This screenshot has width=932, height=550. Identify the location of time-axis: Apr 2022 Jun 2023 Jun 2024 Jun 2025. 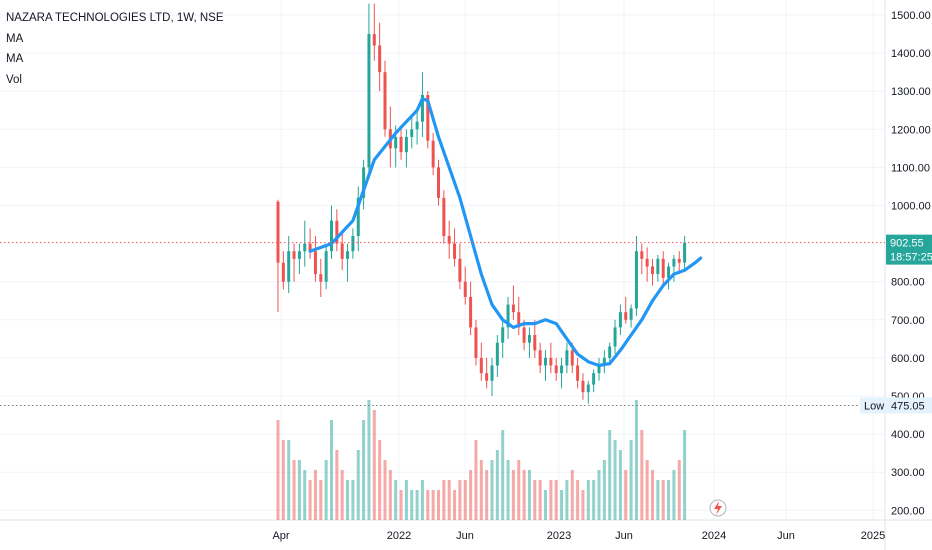
(578, 536).